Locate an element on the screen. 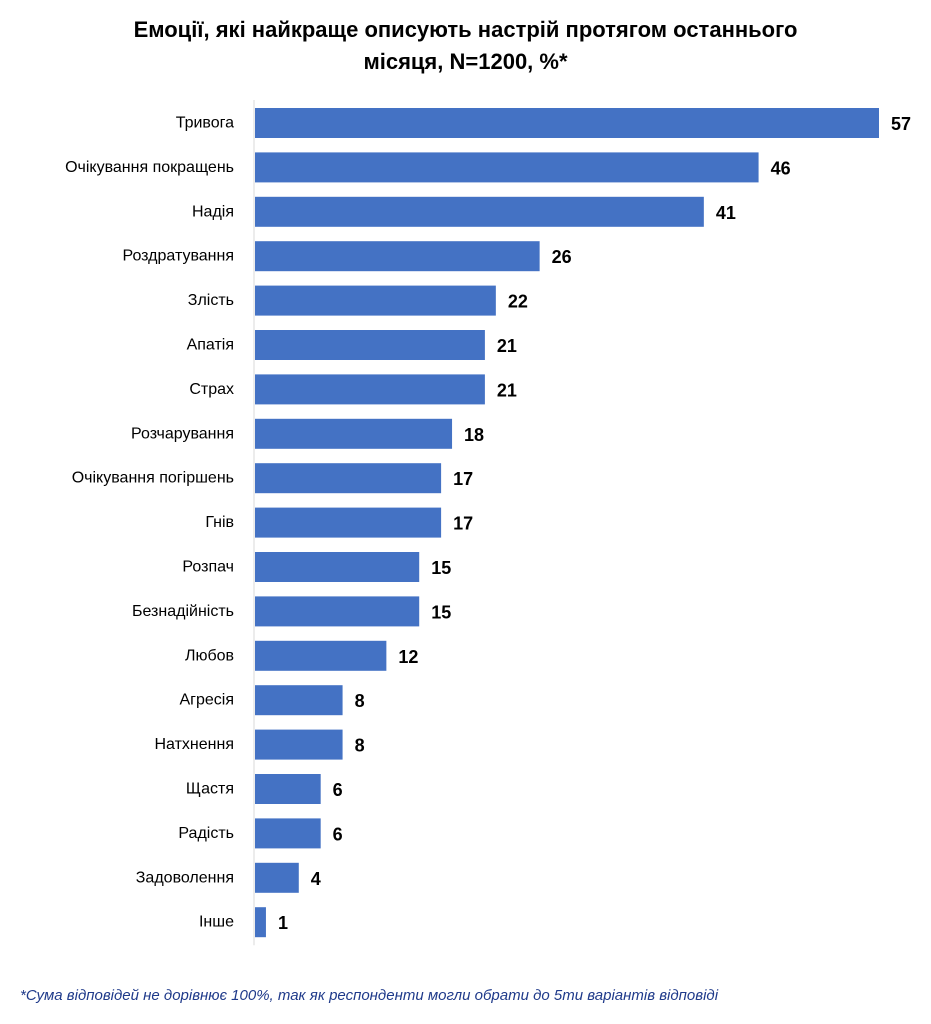 The height and width of the screenshot is (1024, 931). category-label-0: Тривога is located at coordinates (205, 123).